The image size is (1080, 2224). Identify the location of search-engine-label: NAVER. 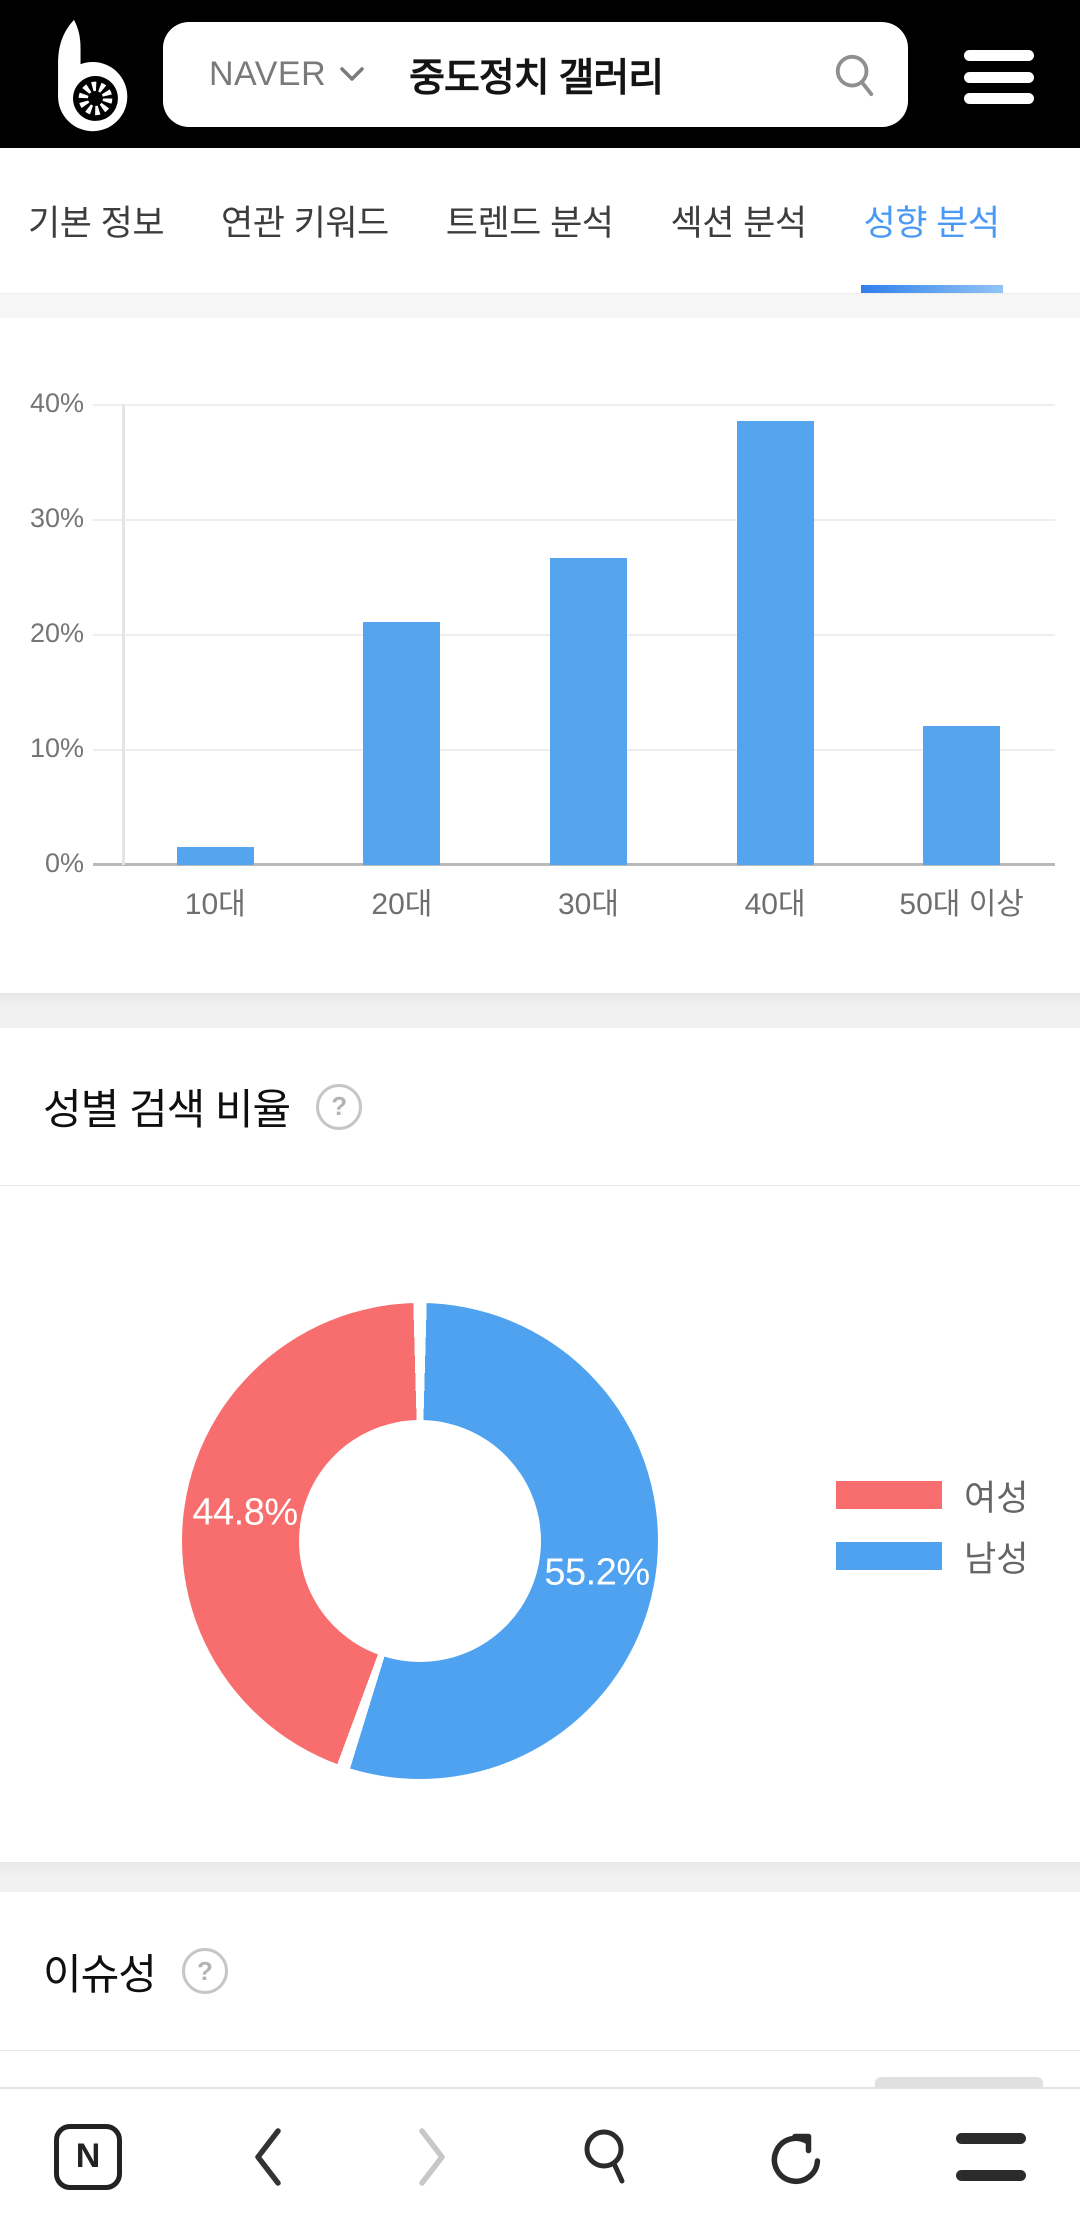
(268, 74).